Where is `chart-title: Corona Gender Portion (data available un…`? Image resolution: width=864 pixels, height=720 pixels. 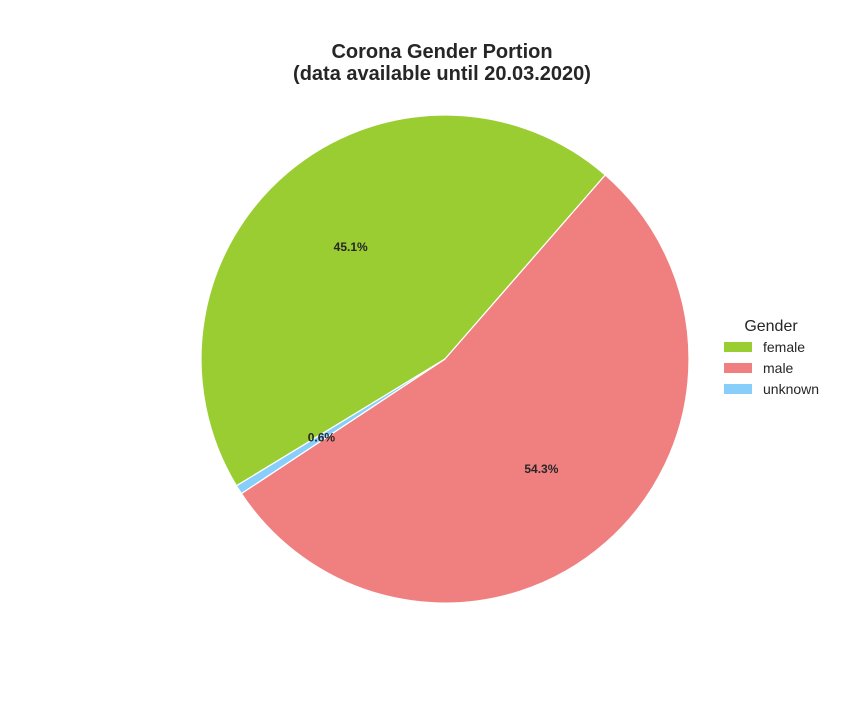 chart-title: Corona Gender Portion (data available un… is located at coordinates (442, 63).